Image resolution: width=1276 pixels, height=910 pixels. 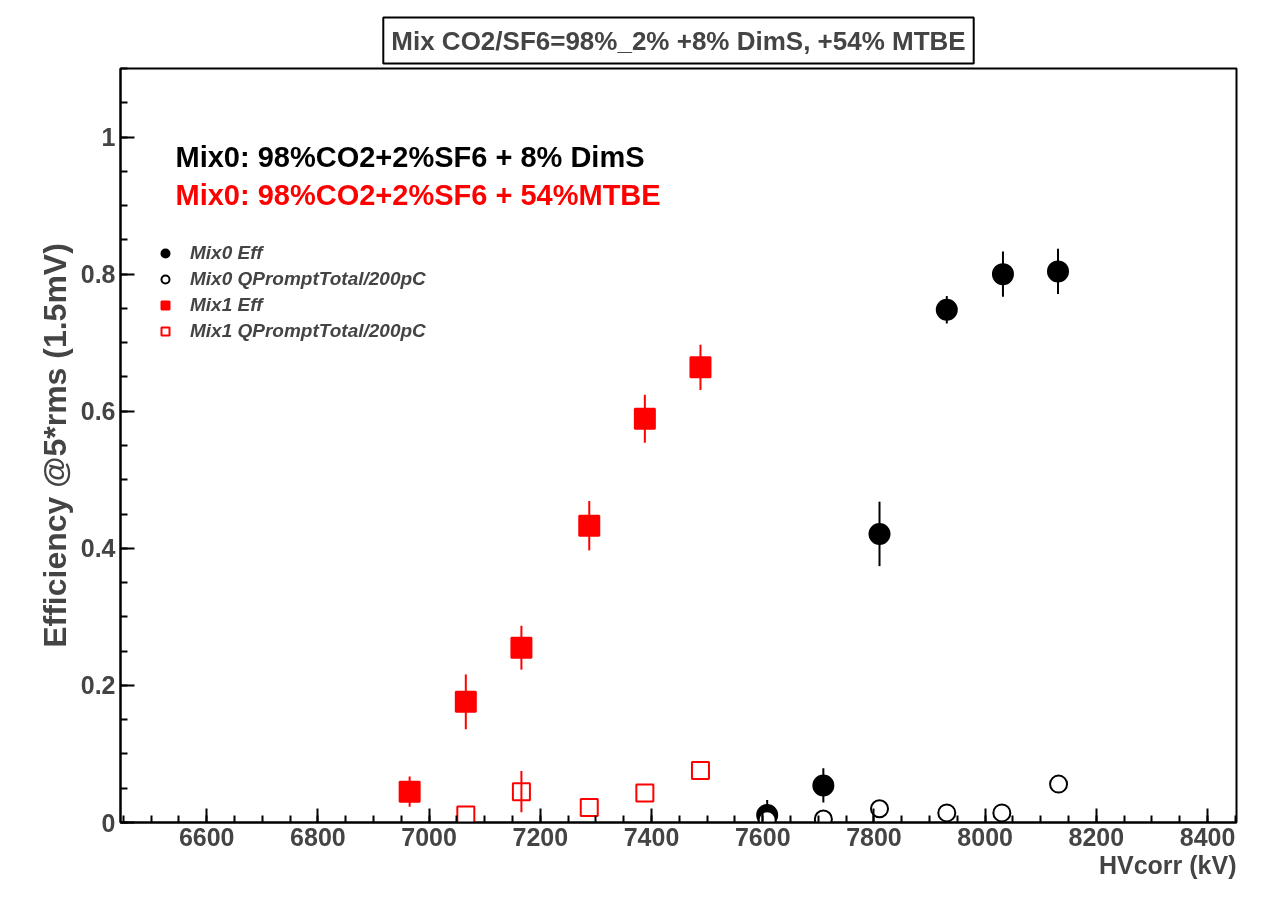 What do you see at coordinates (985, 836) in the screenshot?
I see `x-tick-label: 8000` at bounding box center [985, 836].